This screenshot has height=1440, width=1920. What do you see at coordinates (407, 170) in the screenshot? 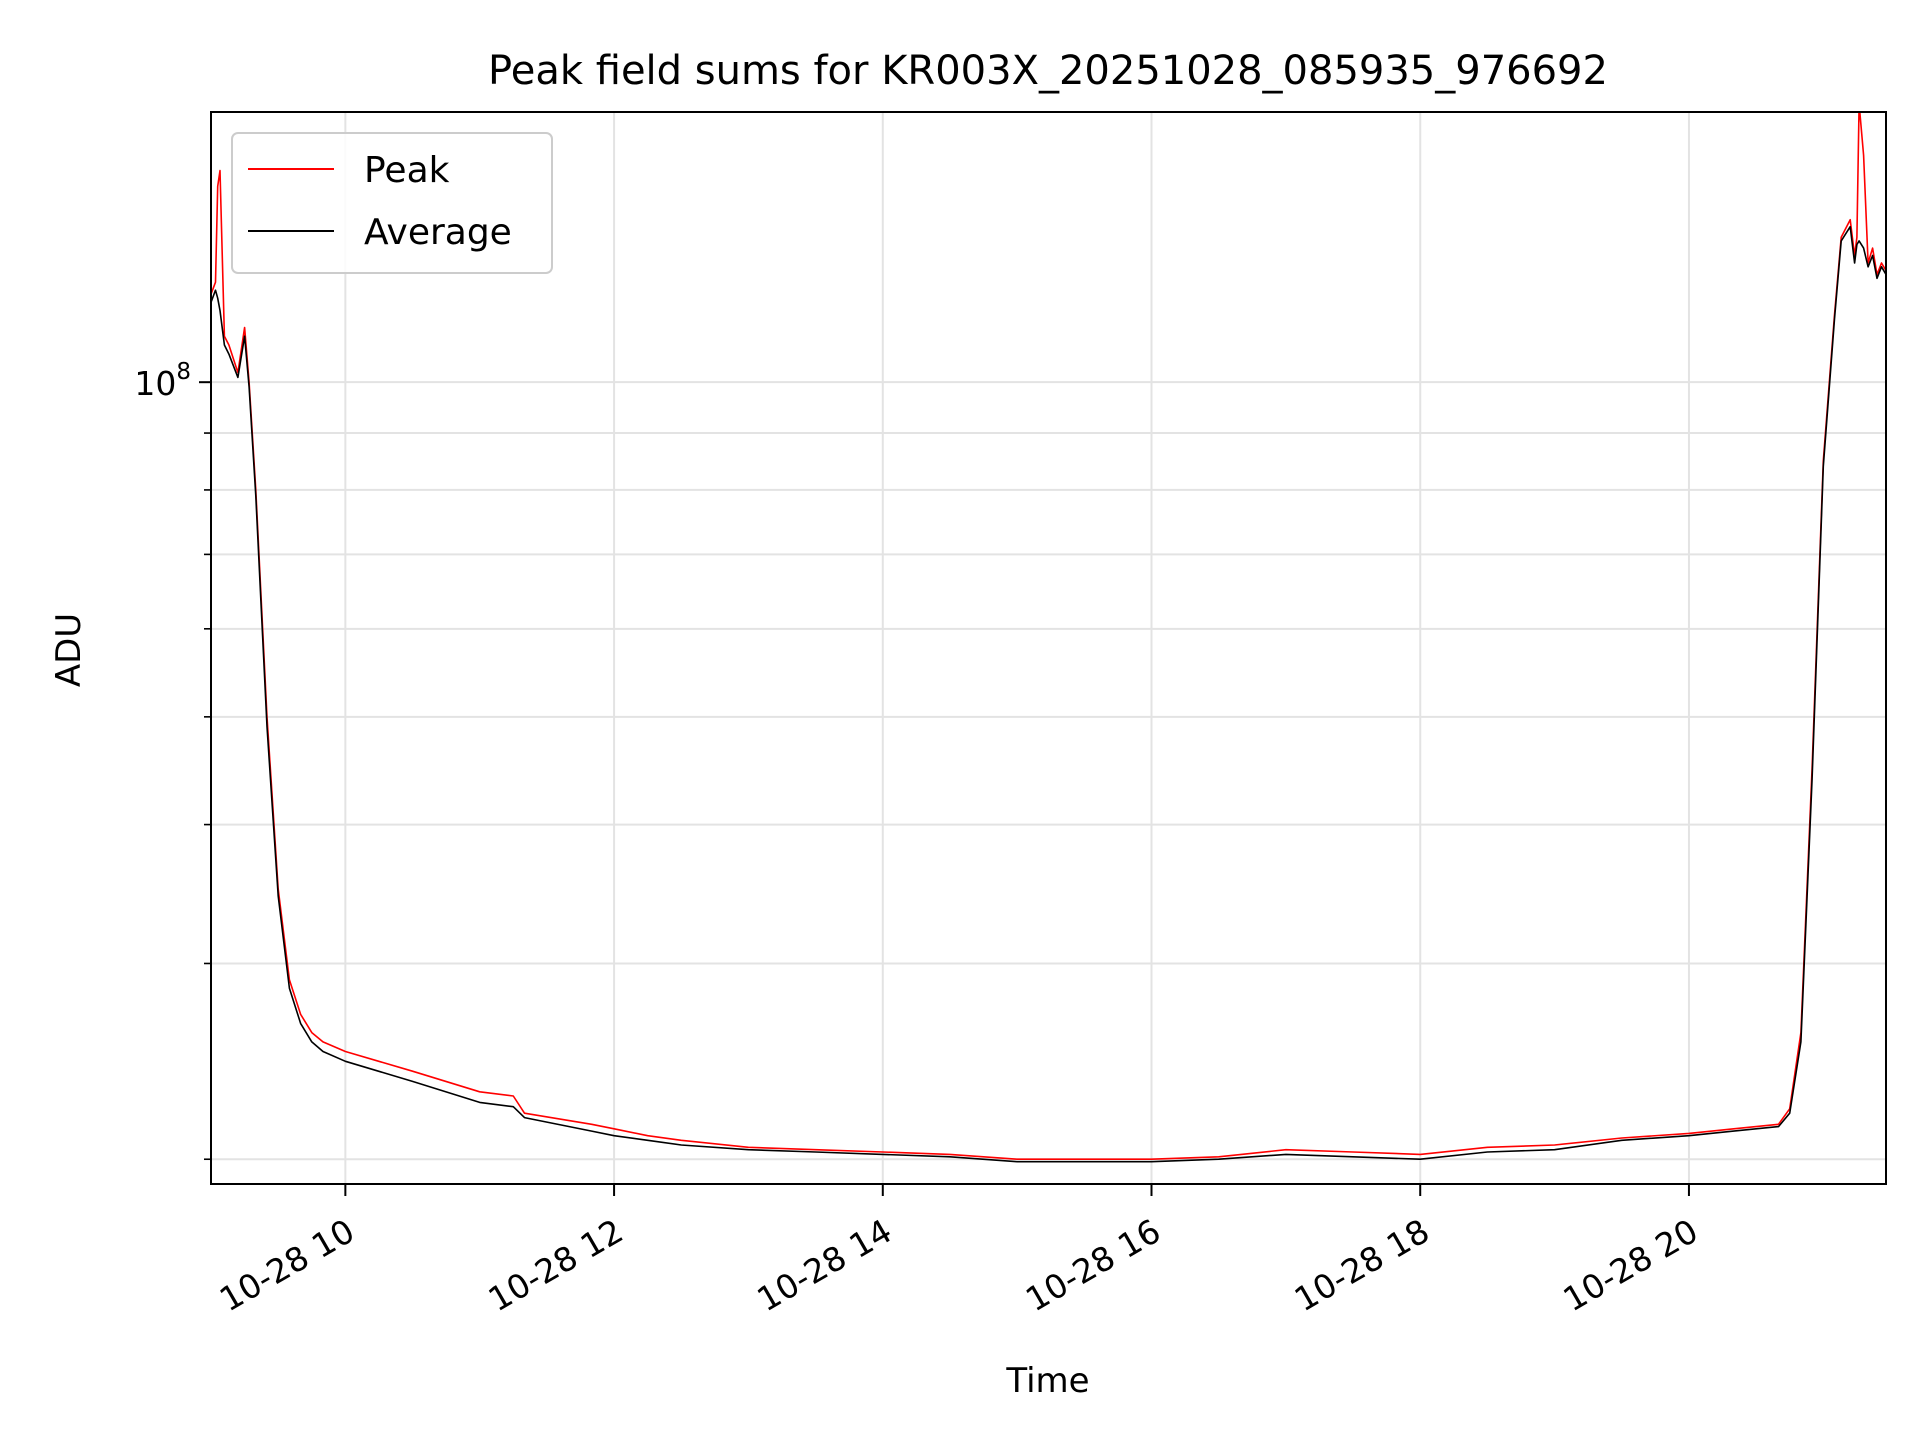
I see `legend-label-peak: Peak` at bounding box center [407, 170].